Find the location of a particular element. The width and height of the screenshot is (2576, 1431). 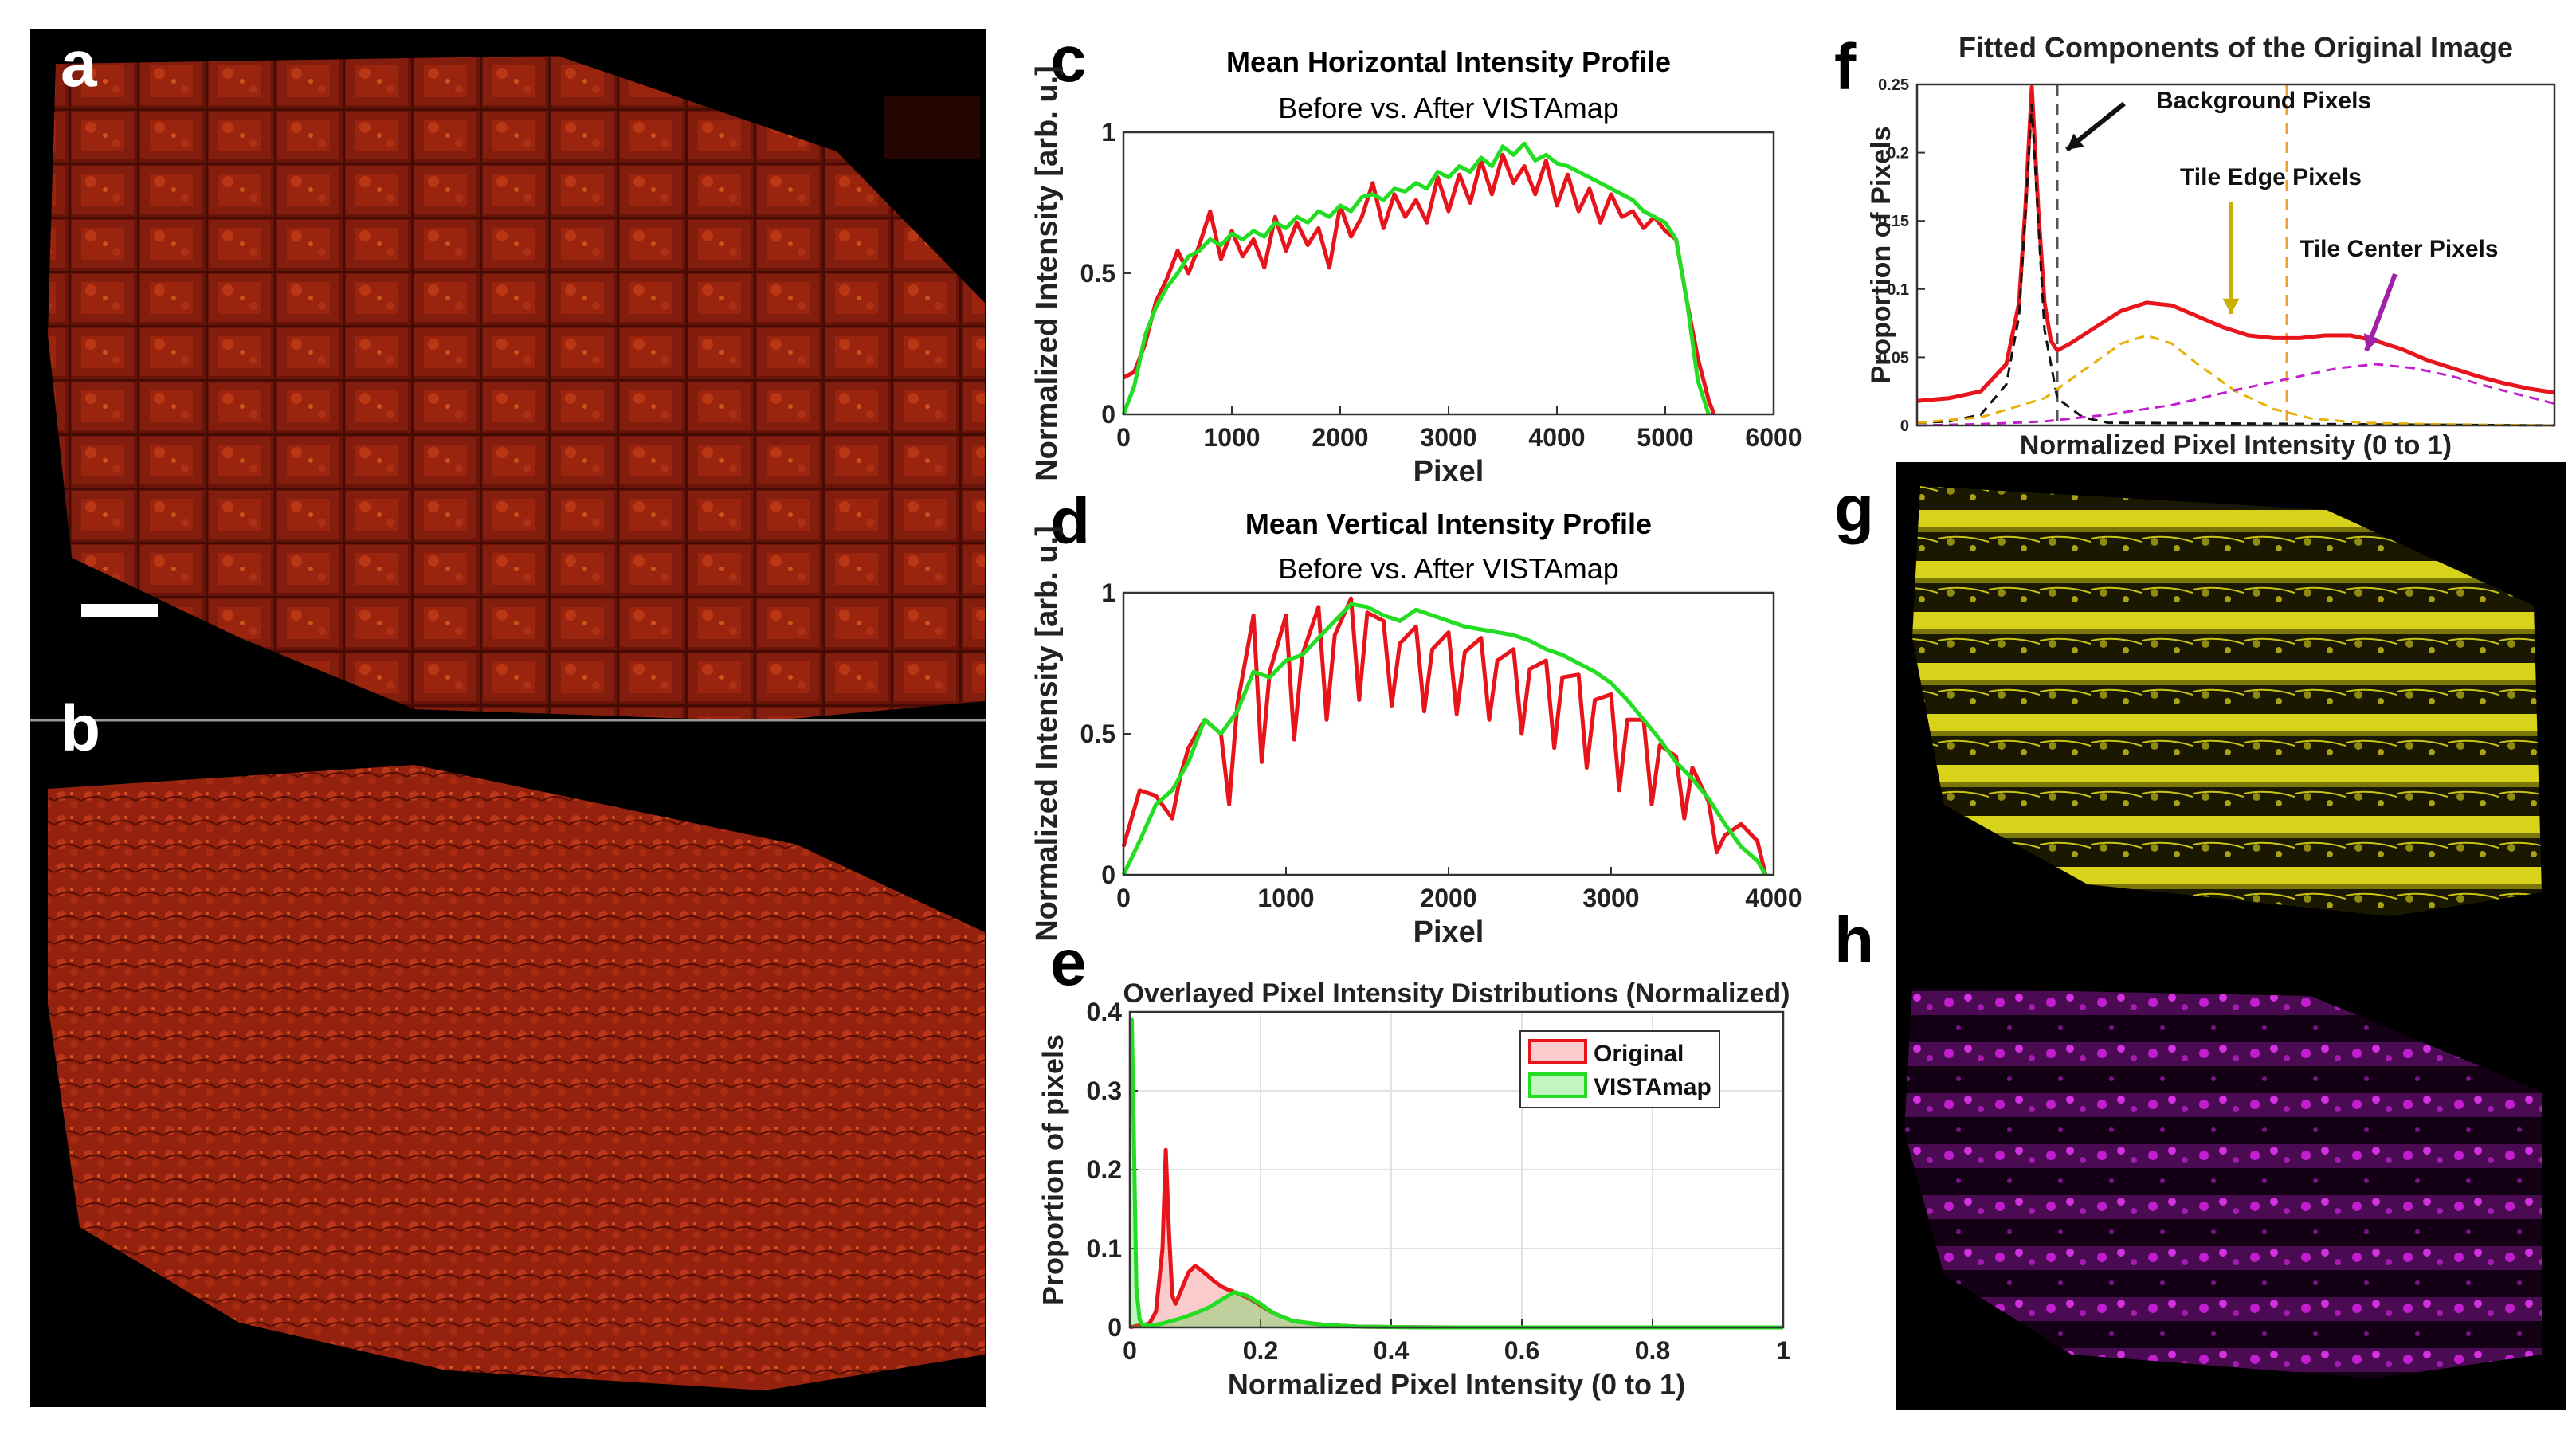

series-line-tile-center is located at coordinates (2235, 395).